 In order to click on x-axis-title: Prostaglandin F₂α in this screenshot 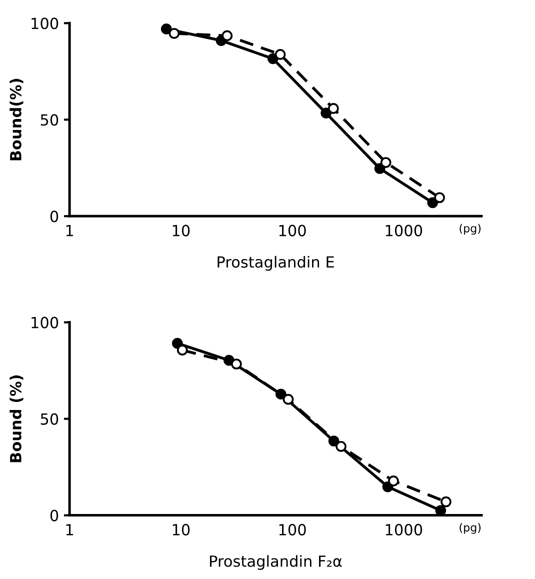, I will do `click(276, 562)`.